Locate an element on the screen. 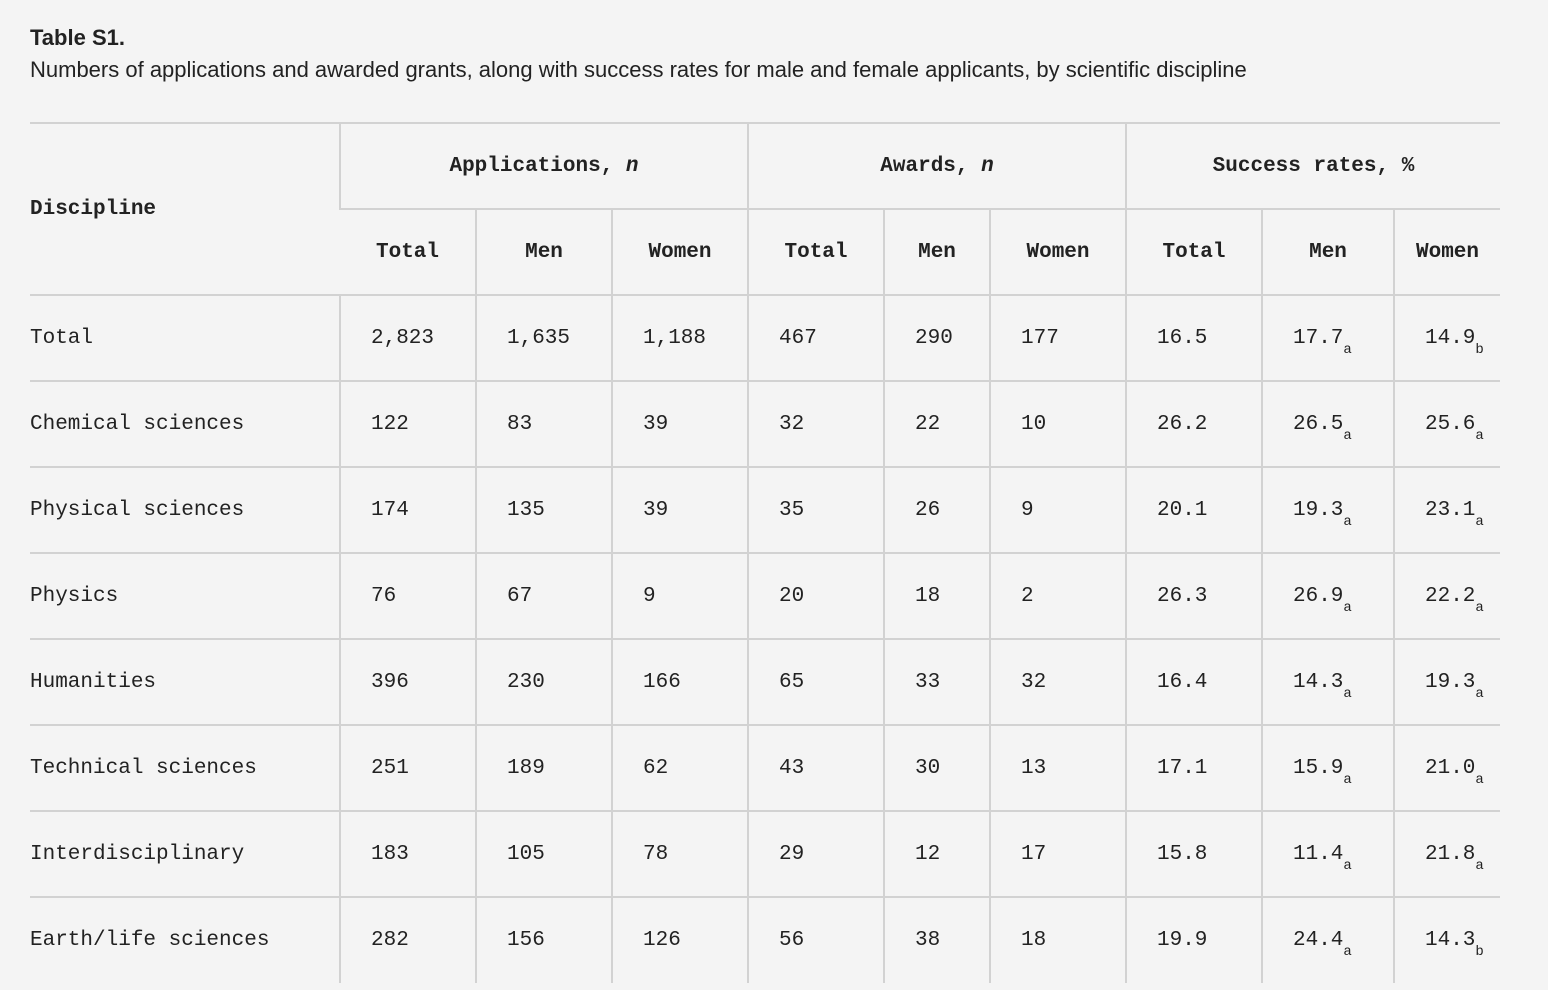  value-cell: 177 is located at coordinates (1057, 337).